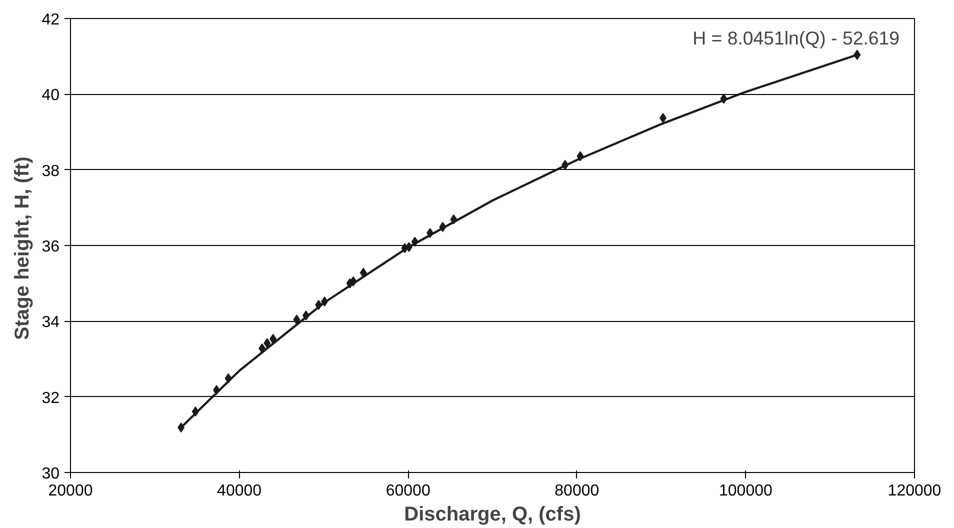  I want to click on y-tick-label: 42, so click(51, 20).